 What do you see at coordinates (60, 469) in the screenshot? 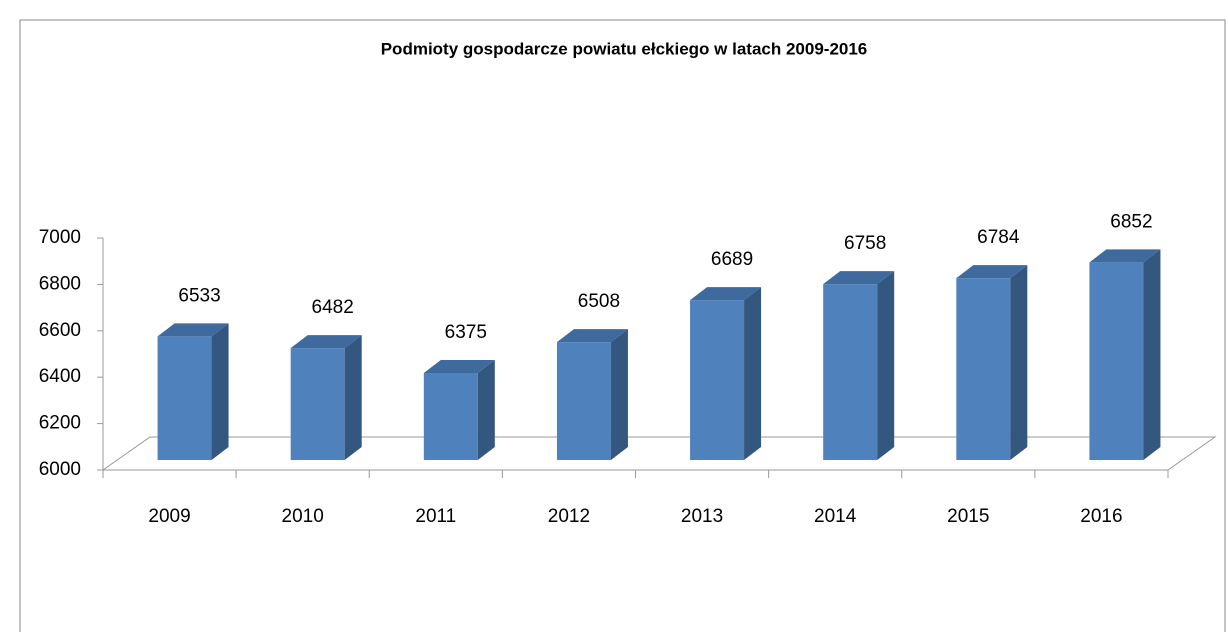
I see `y-tick-label: 6000` at bounding box center [60, 469].